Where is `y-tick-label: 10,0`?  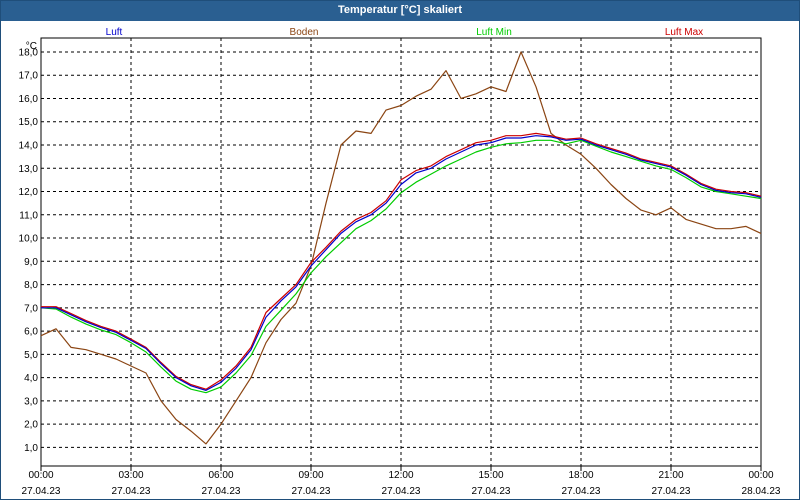
y-tick-label: 10,0 is located at coordinates (29, 239).